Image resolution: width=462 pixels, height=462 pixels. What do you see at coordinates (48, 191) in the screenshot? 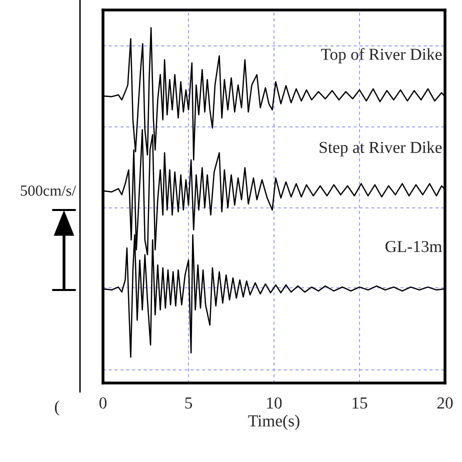
I see `text: 500cm/s/` at bounding box center [48, 191].